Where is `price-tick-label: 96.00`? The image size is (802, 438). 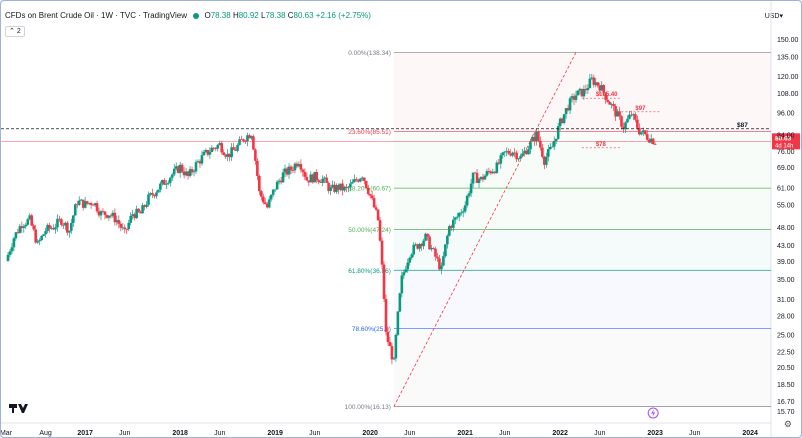 price-tick-label: 96.00 is located at coordinates (786, 114).